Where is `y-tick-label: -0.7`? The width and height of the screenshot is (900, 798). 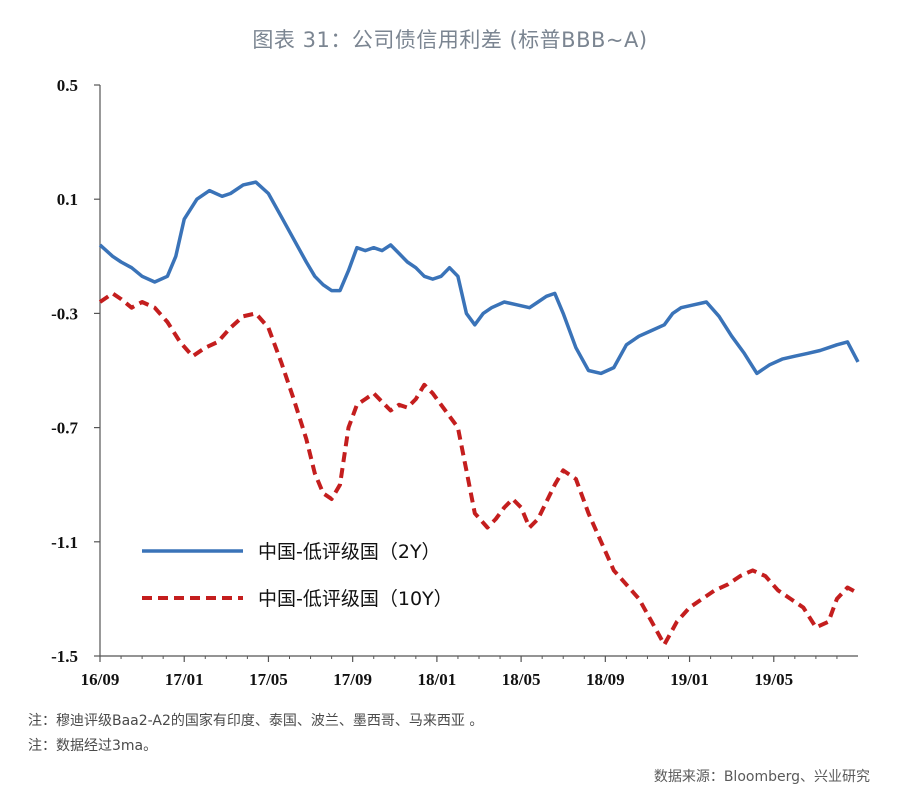
y-tick-label: -0.7 is located at coordinates (64, 428).